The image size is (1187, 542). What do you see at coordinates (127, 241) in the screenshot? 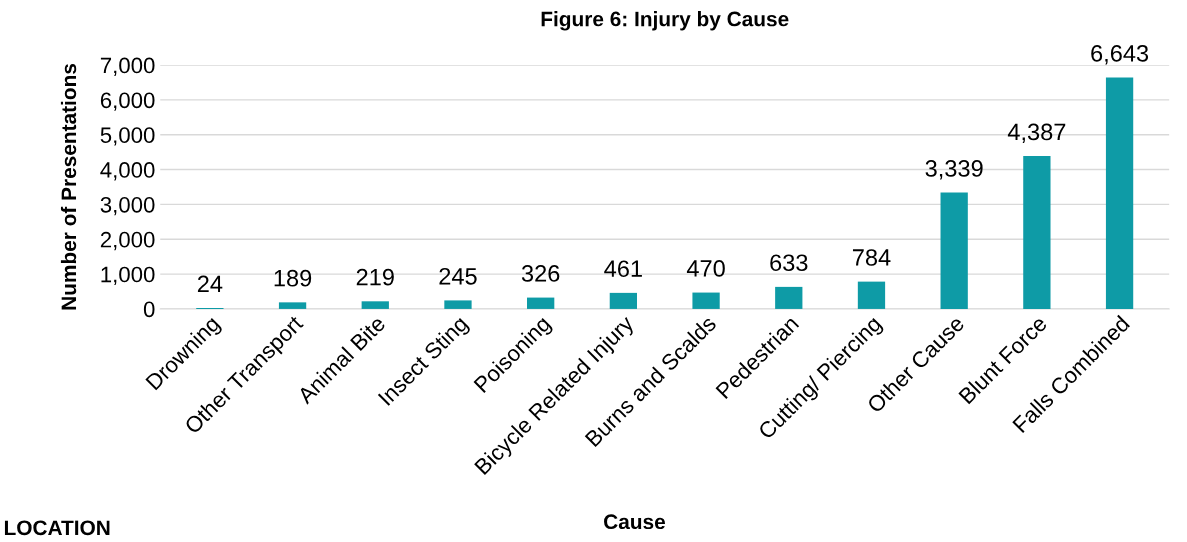
I see `y-tick-label: 2,000` at bounding box center [127, 241].